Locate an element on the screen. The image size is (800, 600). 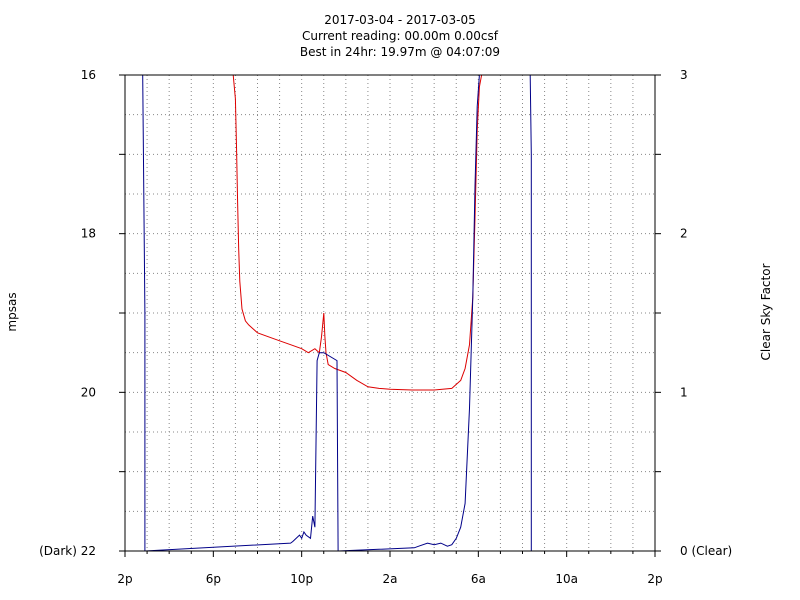
y-tick-label-left: 16 is located at coordinates (88, 75).